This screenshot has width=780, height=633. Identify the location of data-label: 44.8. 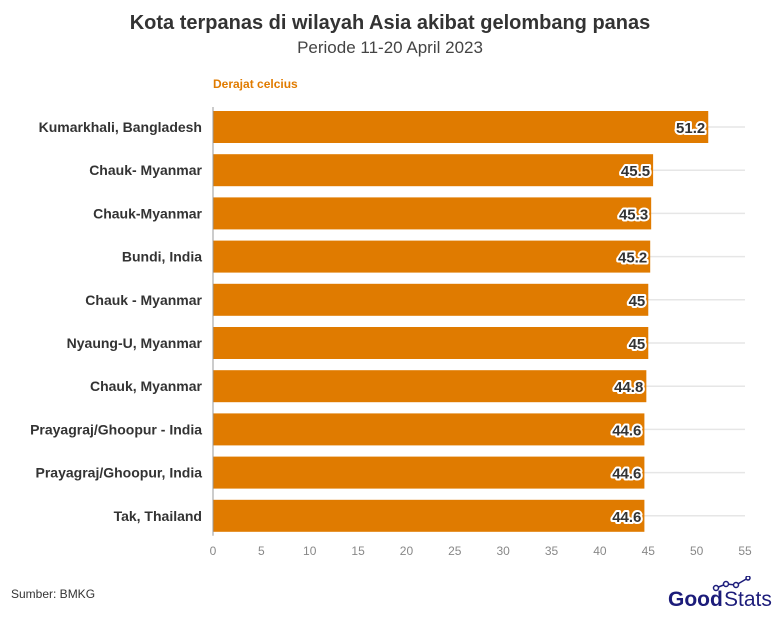
(628, 387).